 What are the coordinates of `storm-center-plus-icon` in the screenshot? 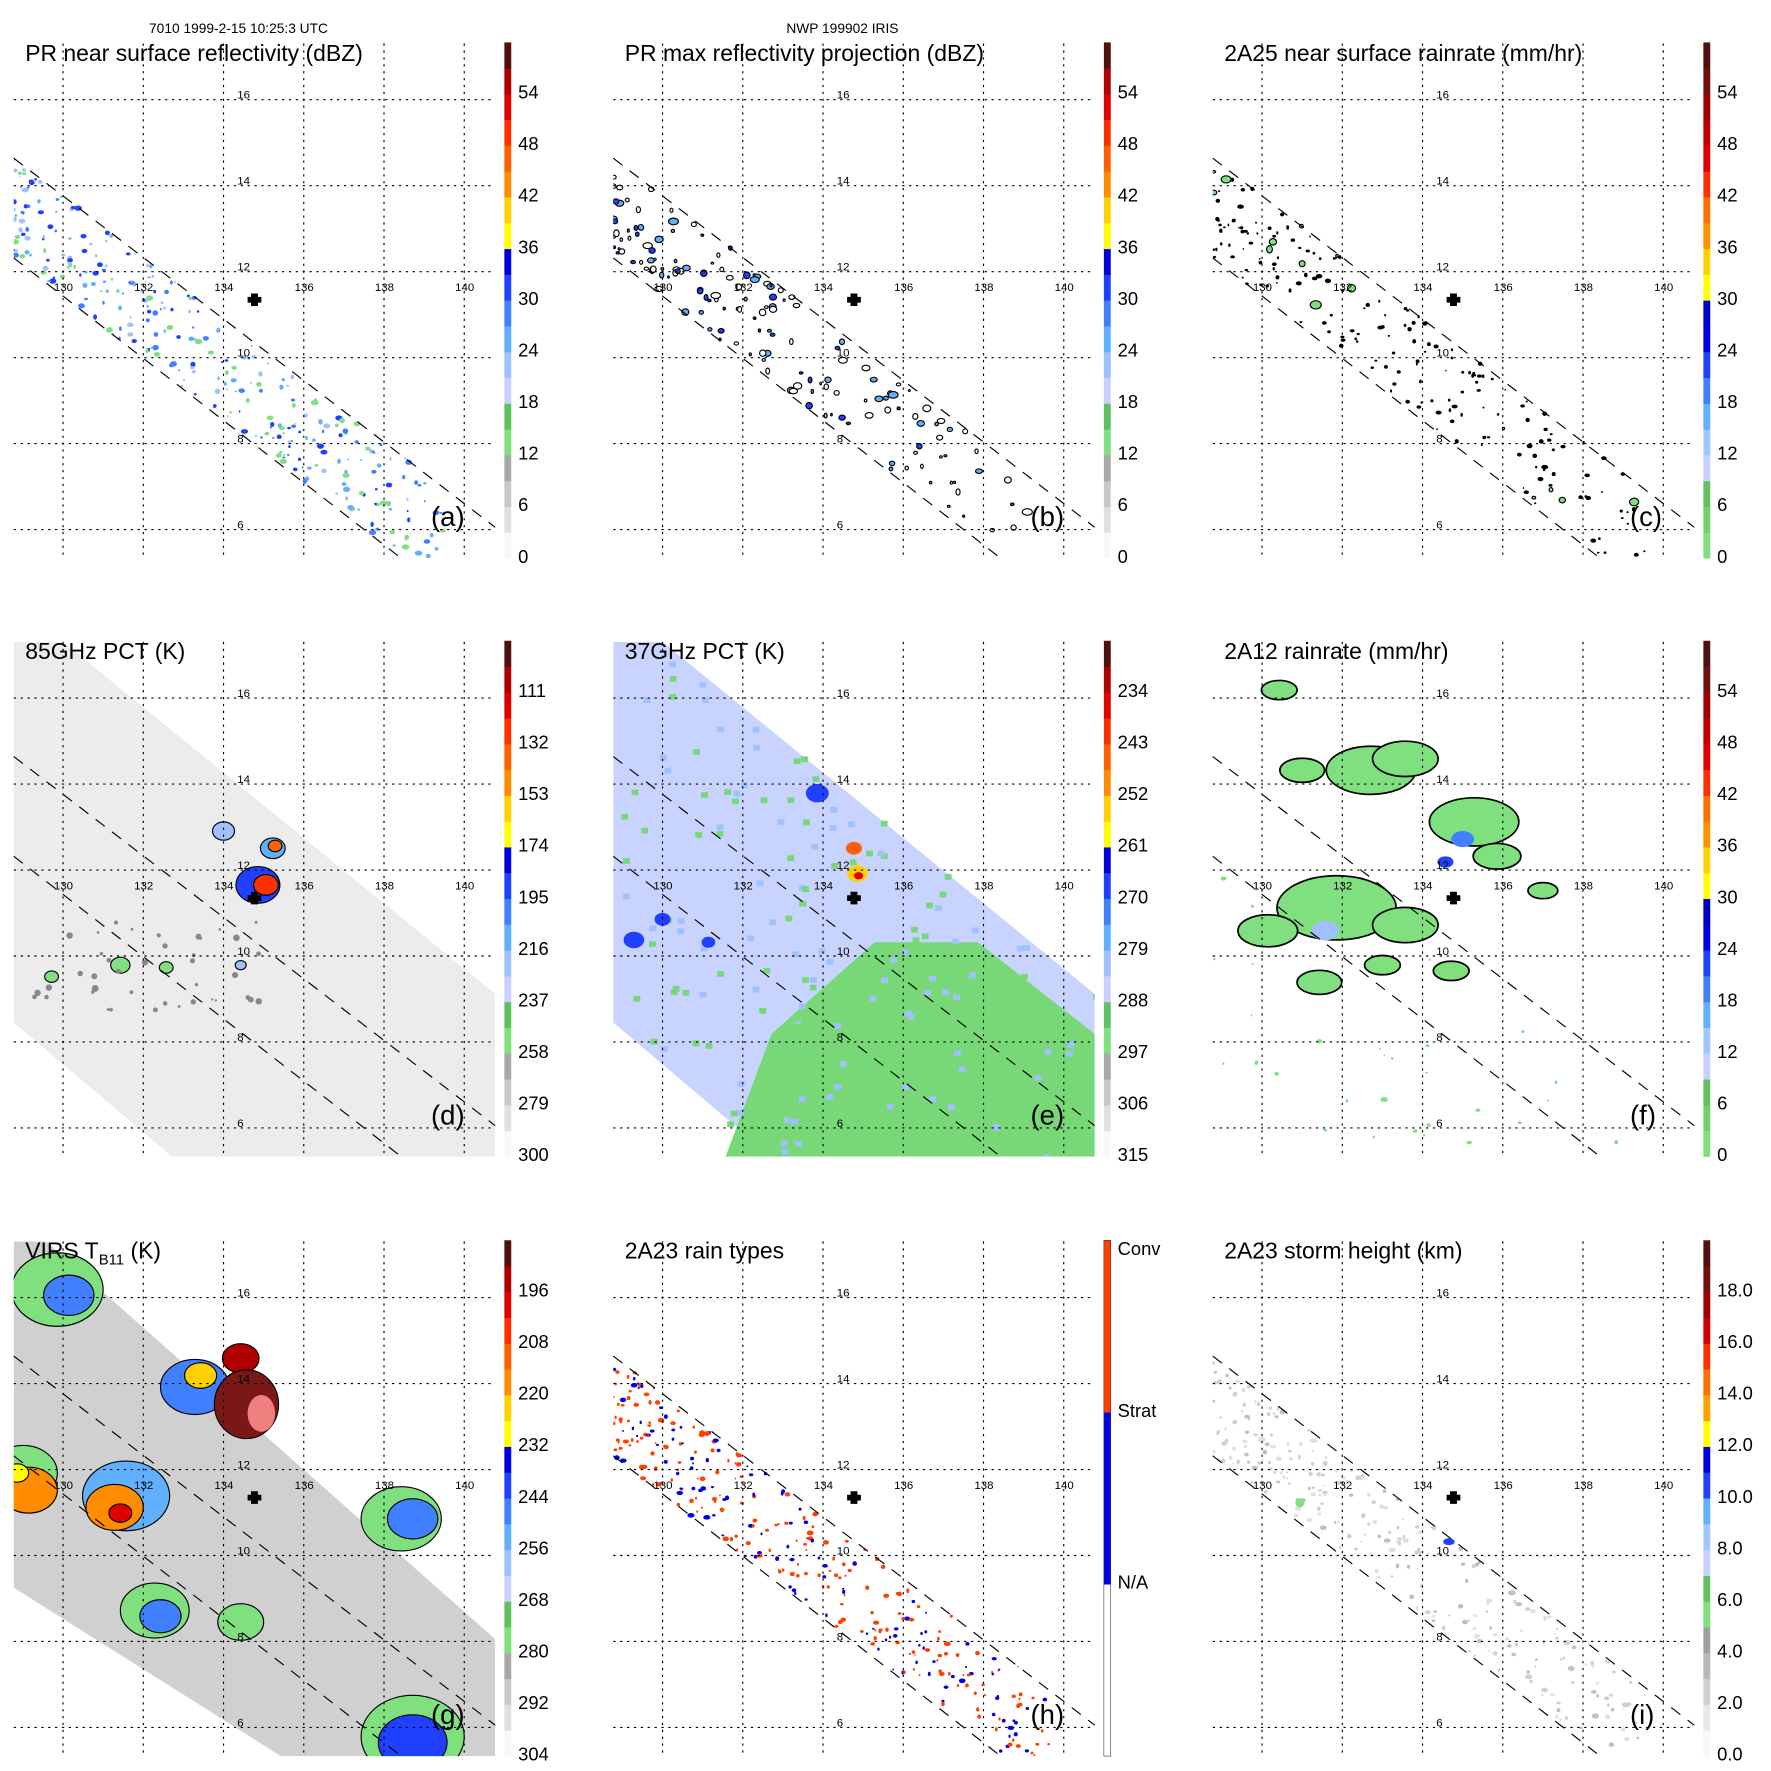 It's located at (854, 898).